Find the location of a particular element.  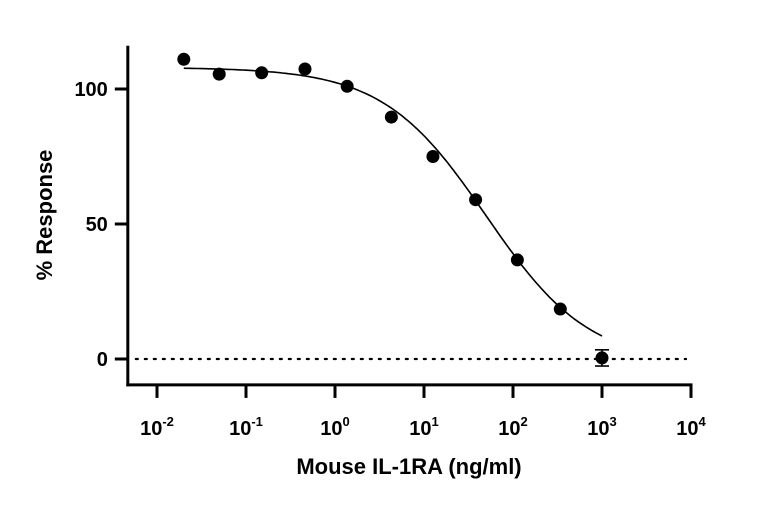

x-tick-label: 10¹ is located at coordinates (423, 427).